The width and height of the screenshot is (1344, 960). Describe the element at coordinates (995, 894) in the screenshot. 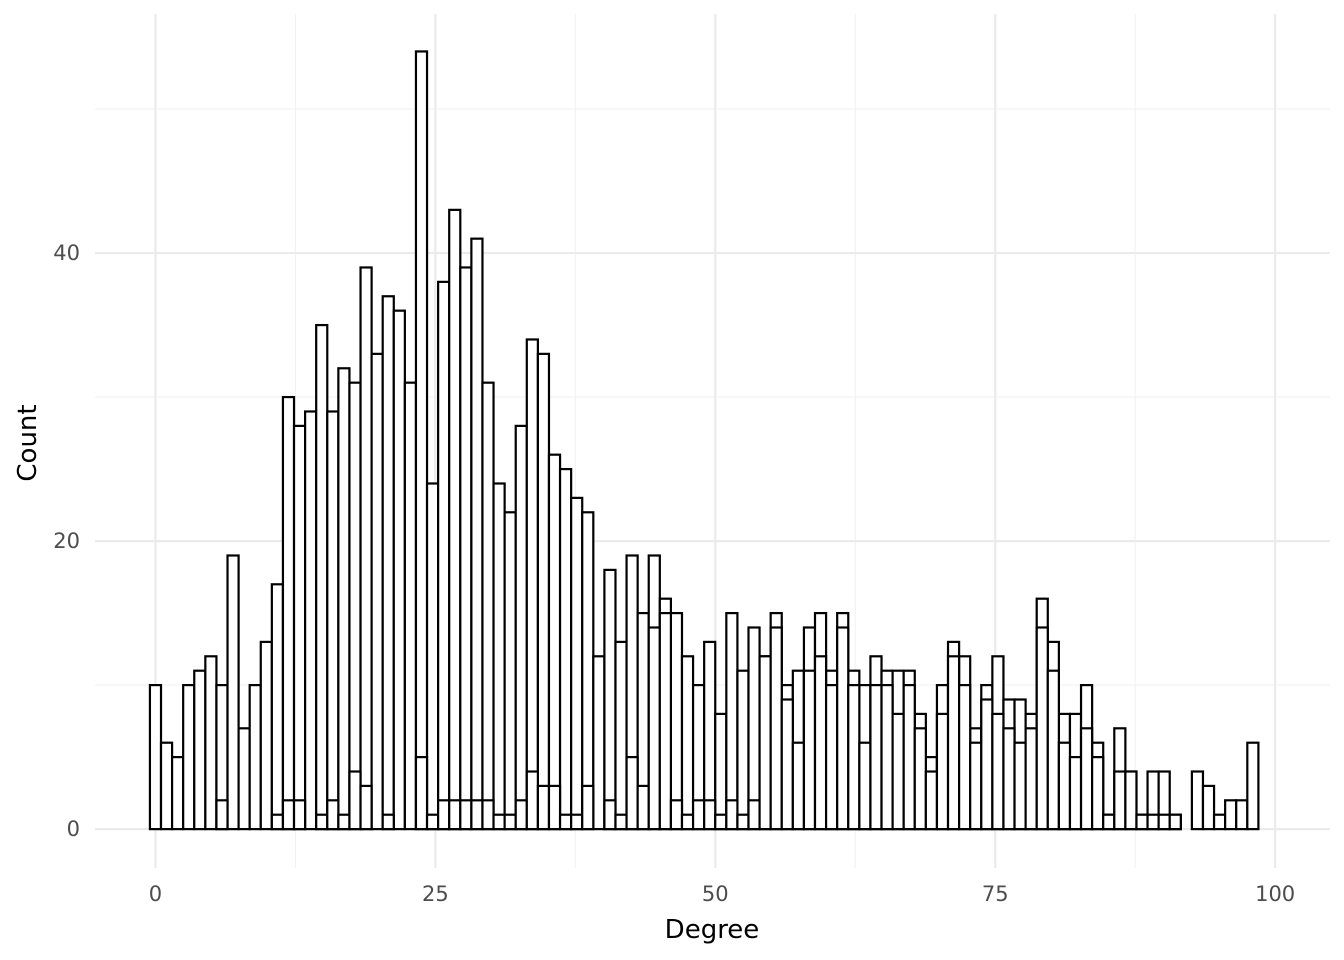

I see `x-tick-label: 75` at that location.